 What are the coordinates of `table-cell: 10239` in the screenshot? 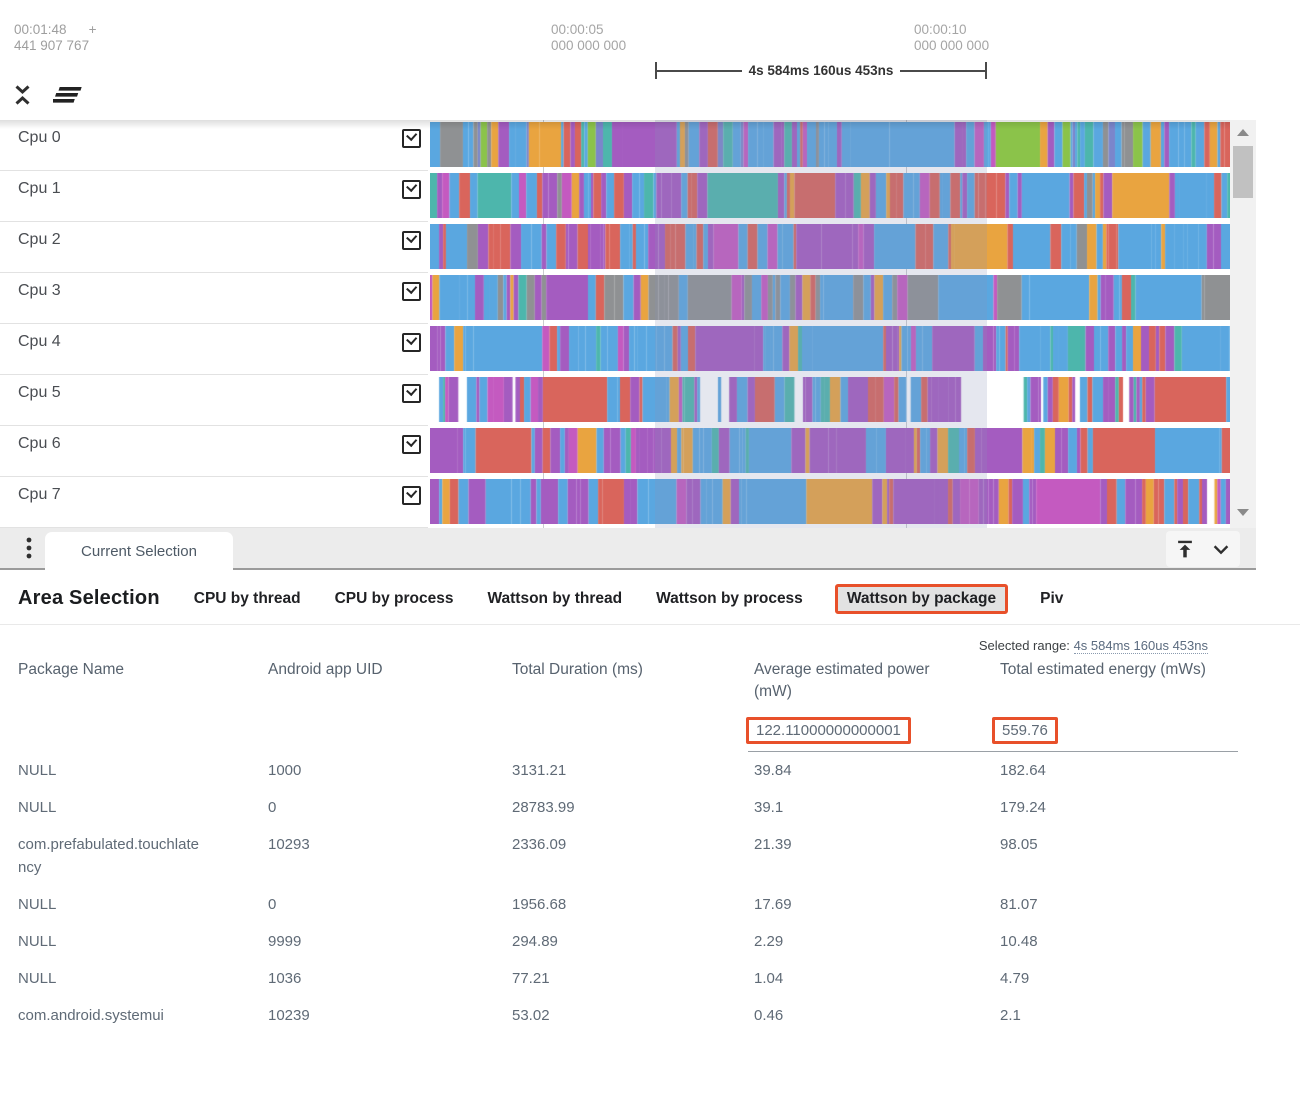 It's located at (289, 1015).